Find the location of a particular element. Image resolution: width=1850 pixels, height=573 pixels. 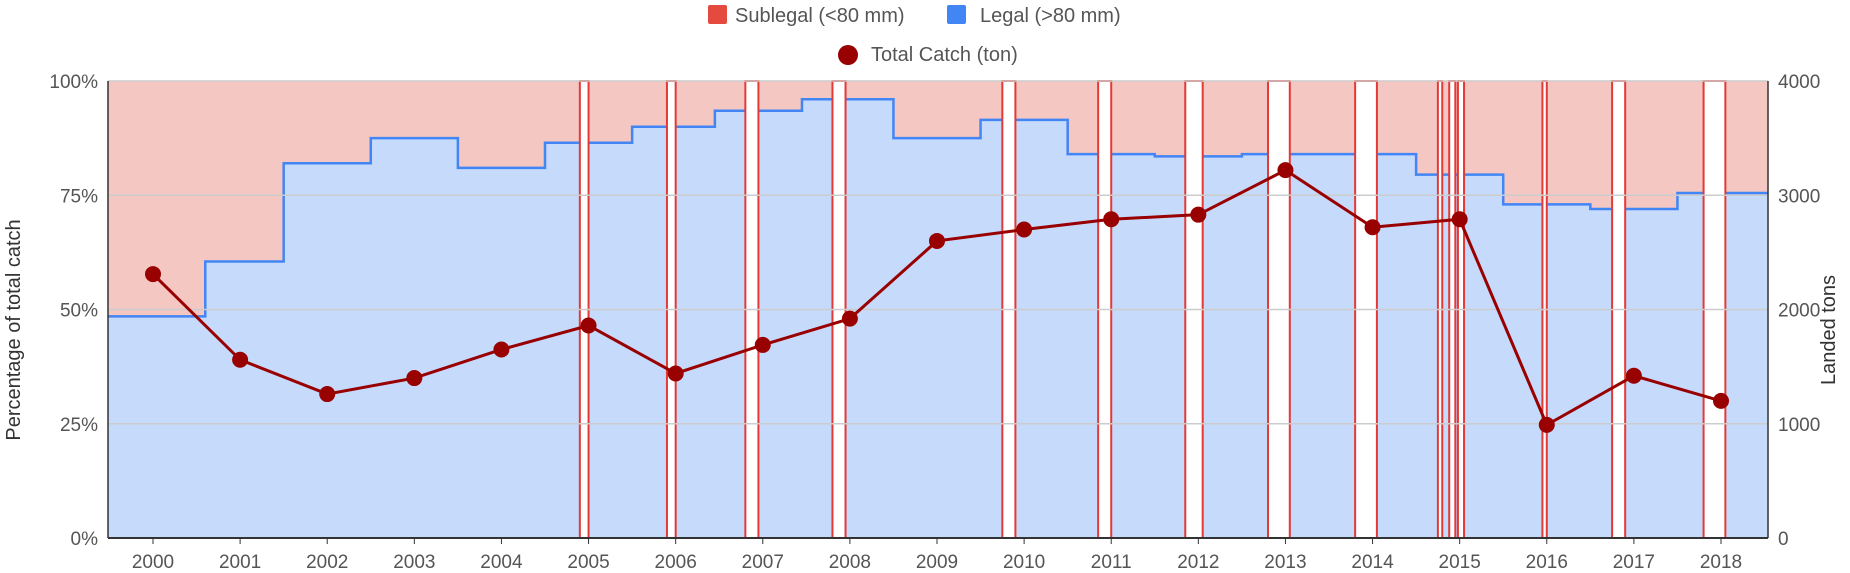

x-tick-label: 2017 is located at coordinates (1634, 562).